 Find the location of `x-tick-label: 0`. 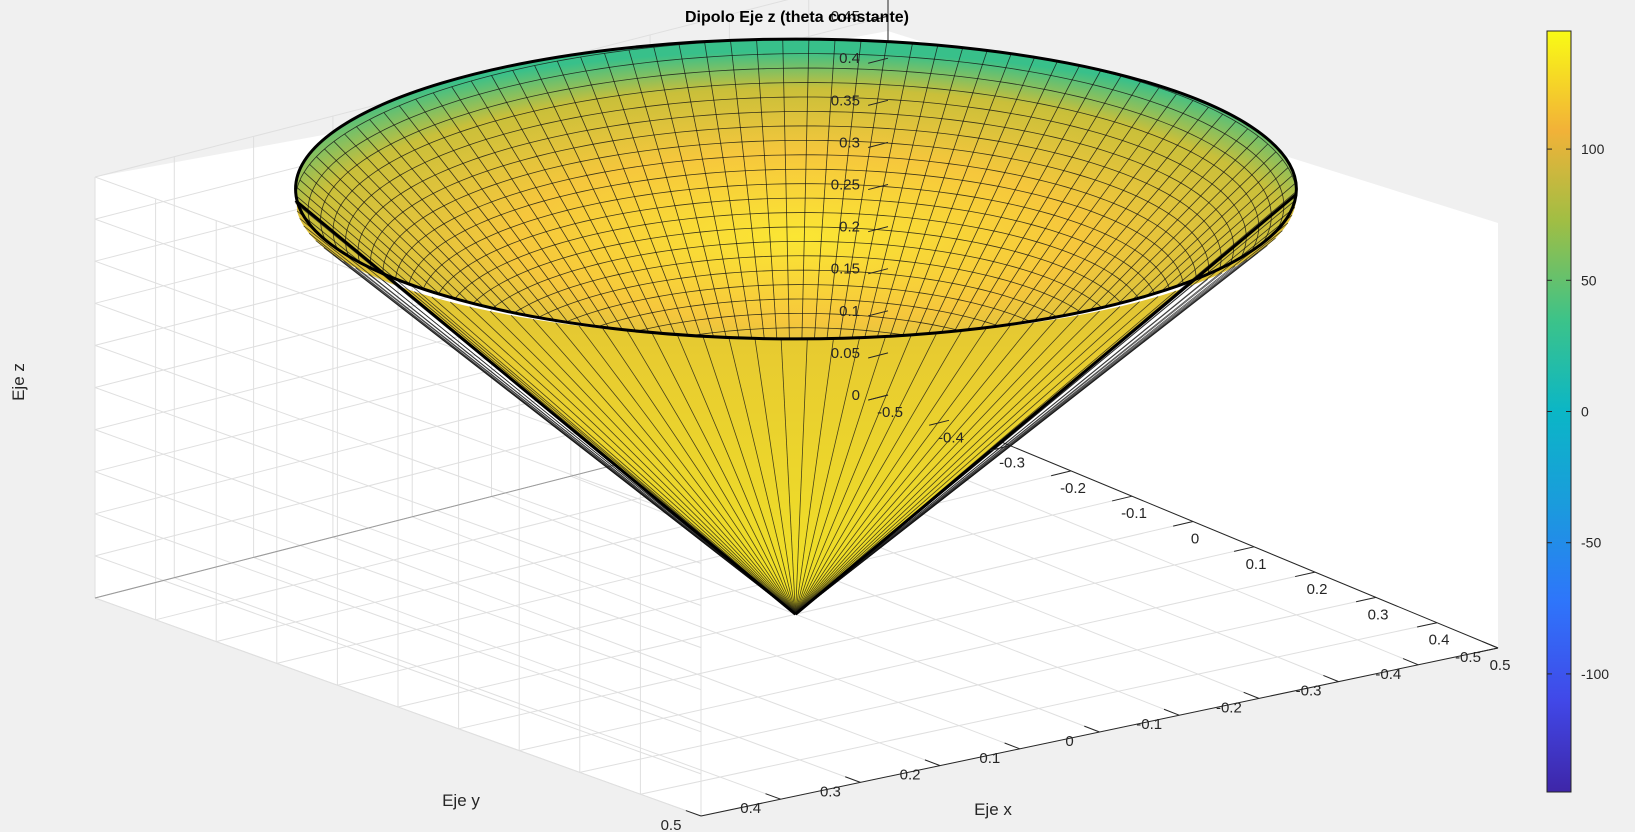

x-tick-label: 0 is located at coordinates (1195, 539).